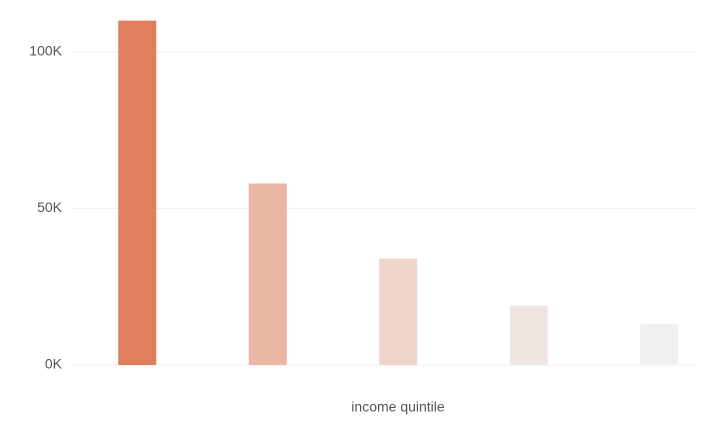  I want to click on y-tick-label: 0K, so click(54, 364).